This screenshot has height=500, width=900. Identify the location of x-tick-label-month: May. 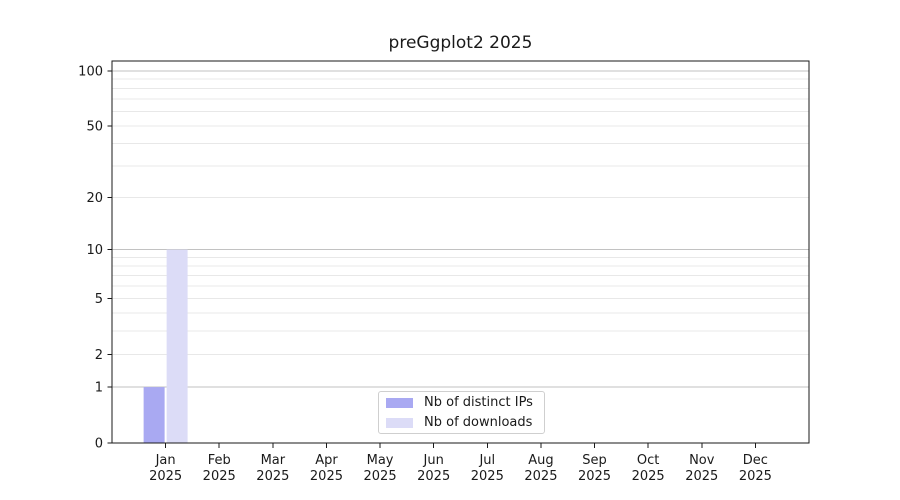
(380, 460).